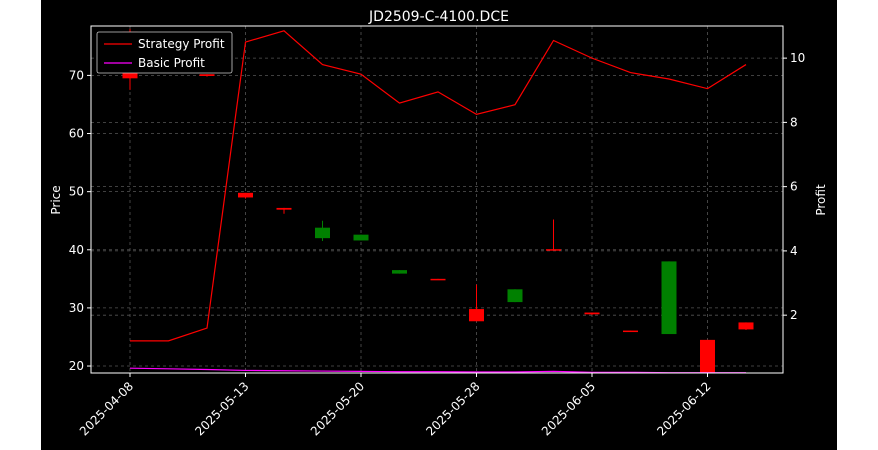 Image resolution: width=878 pixels, height=450 pixels. Describe the element at coordinates (794, 251) in the screenshot. I see `y-tick-label-right-1: 4` at that location.